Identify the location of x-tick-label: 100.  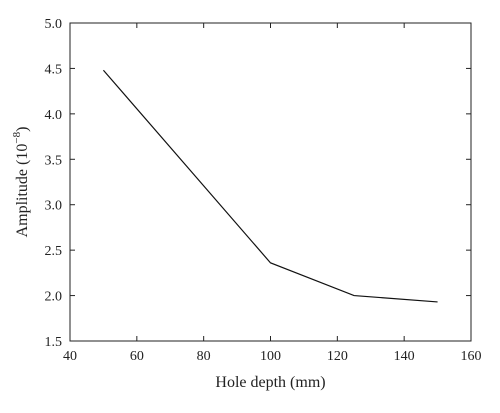
(270, 356).